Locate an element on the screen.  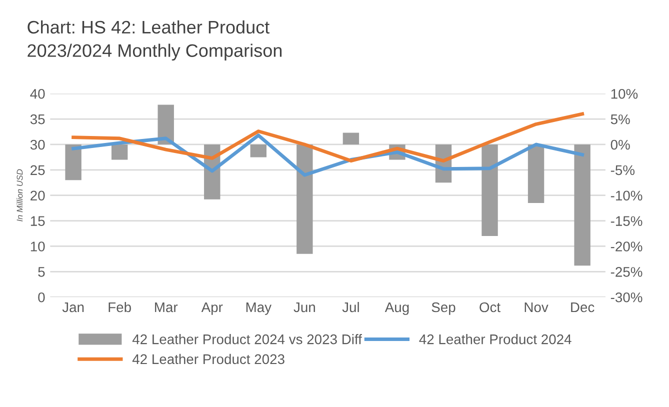
x-tick-label: Feb is located at coordinates (119, 307).